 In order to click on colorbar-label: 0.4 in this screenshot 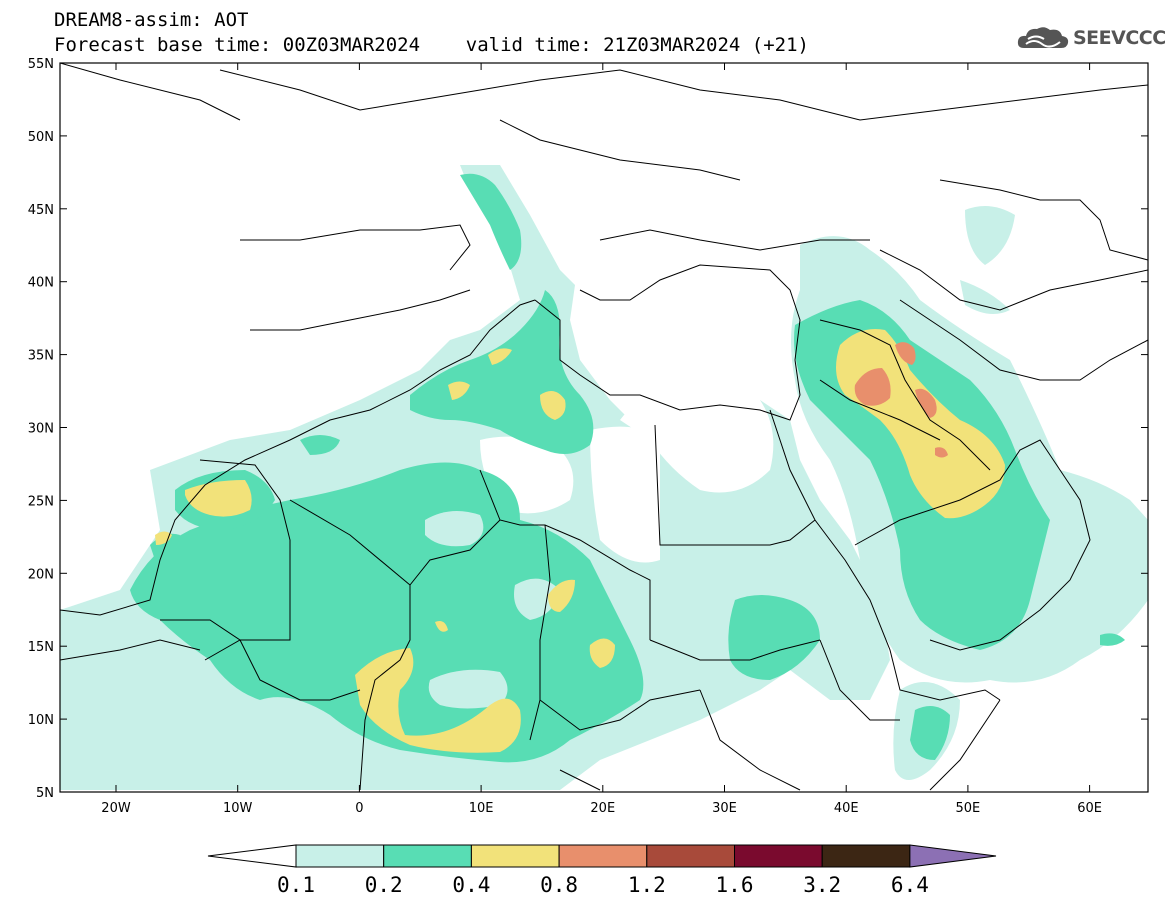, I will do `click(471, 885)`.